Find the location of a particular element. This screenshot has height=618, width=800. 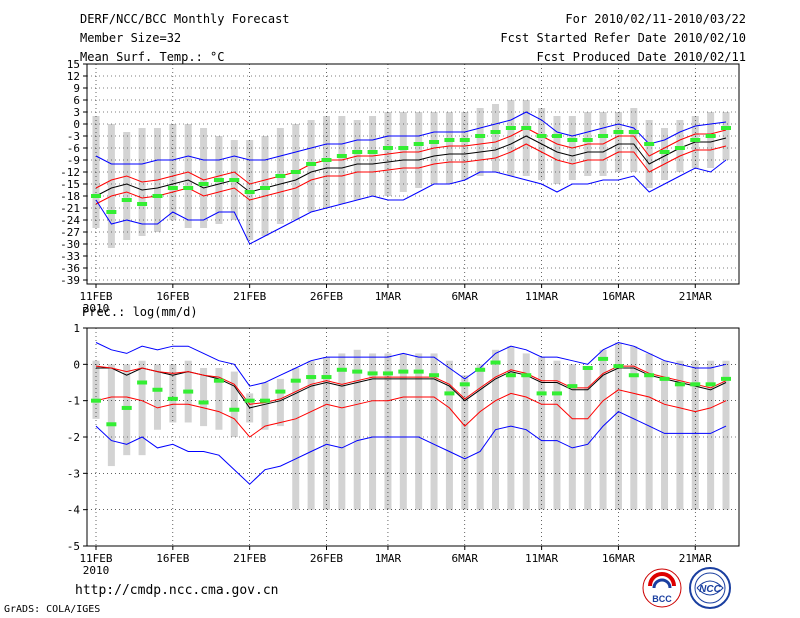

y-tick-label: -4 is located at coordinates (74, 510).